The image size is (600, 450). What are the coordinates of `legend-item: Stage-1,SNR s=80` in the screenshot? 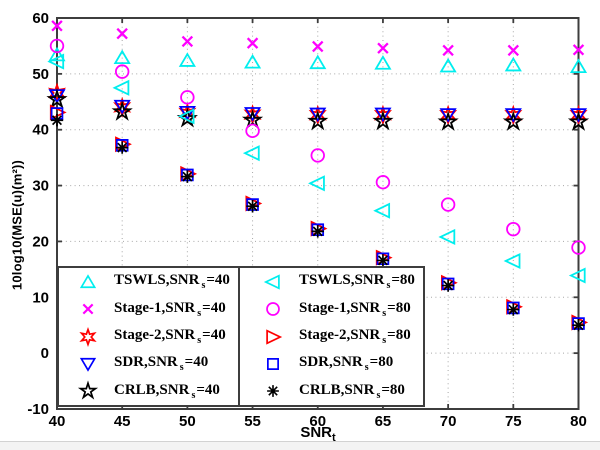 It's located at (331, 308).